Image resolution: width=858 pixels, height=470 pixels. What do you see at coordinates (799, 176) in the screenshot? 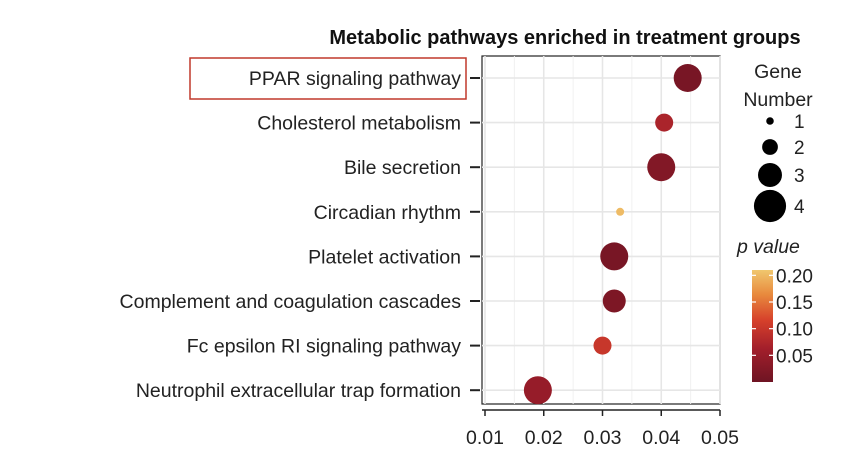
I see `size-legend-label-3: 3` at bounding box center [799, 176].